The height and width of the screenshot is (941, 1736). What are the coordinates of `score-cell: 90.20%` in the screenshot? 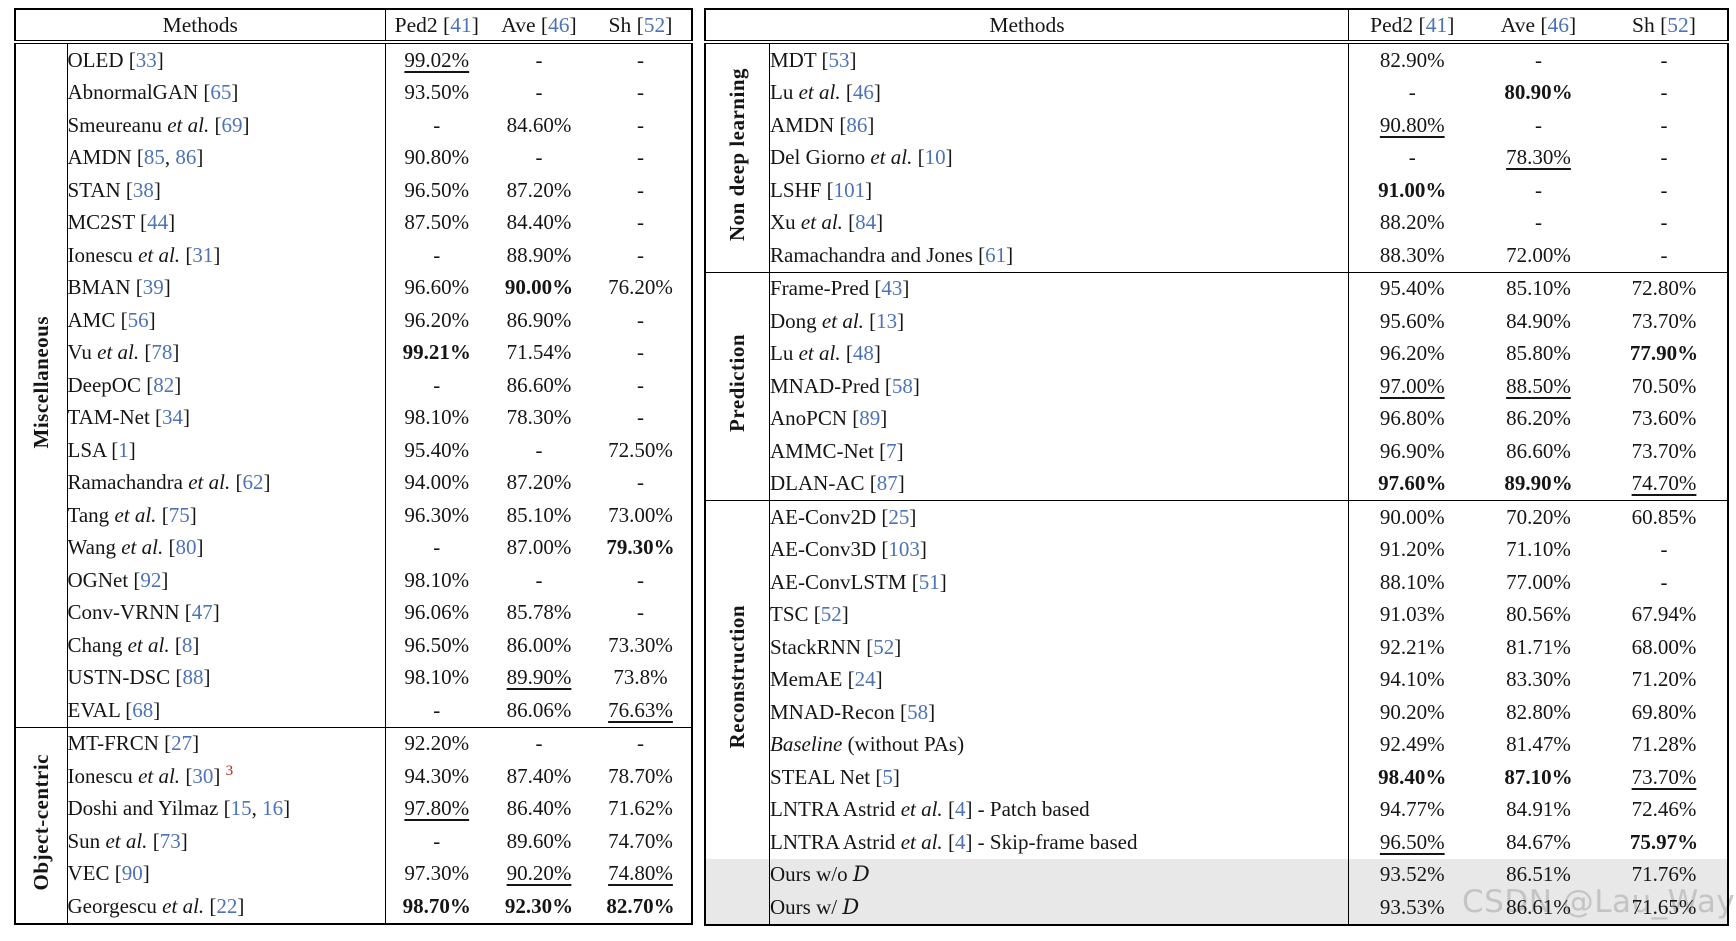 It's located at (539, 874).